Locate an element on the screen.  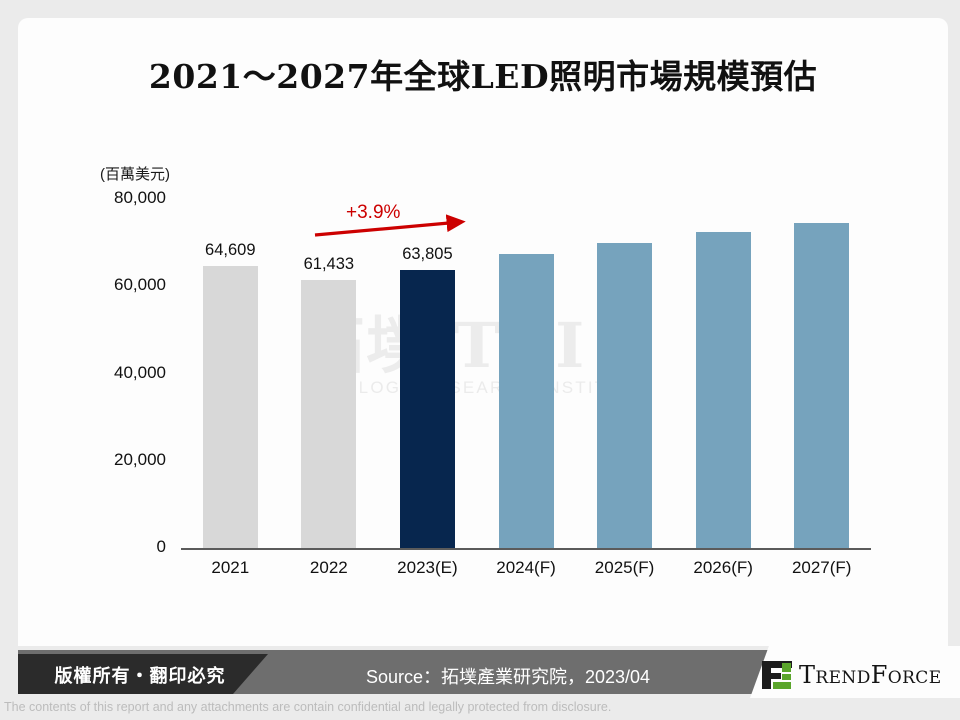
trendforce-wordmark: TrendForce is located at coordinates (870, 675).